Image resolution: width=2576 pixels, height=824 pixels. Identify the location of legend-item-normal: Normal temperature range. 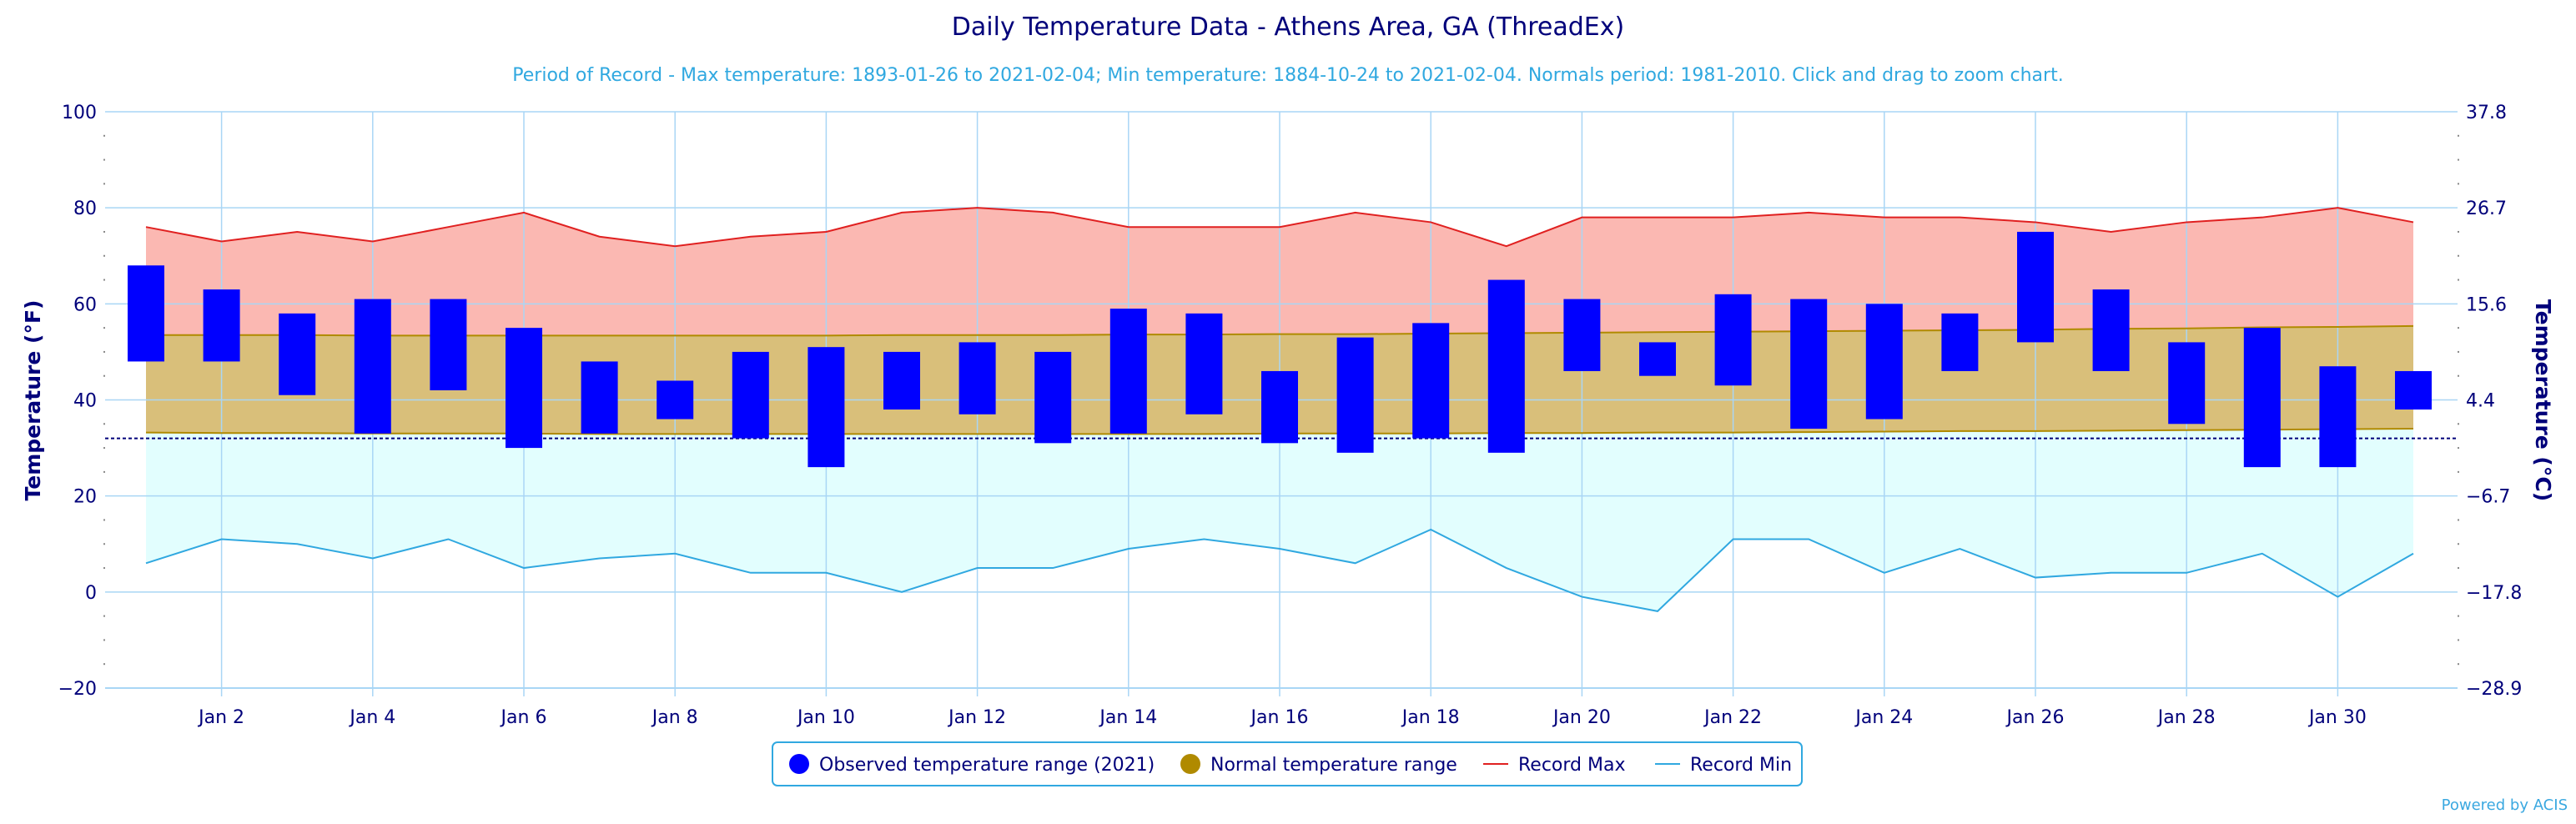
(1318, 765).